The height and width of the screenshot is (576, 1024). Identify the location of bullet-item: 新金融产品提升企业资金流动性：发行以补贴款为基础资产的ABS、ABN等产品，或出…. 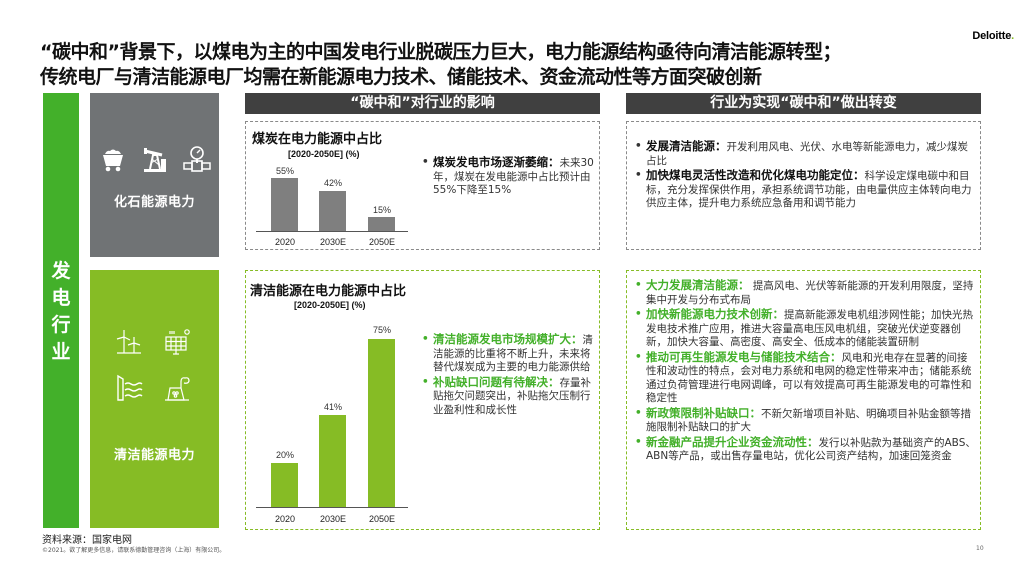
(806, 449).